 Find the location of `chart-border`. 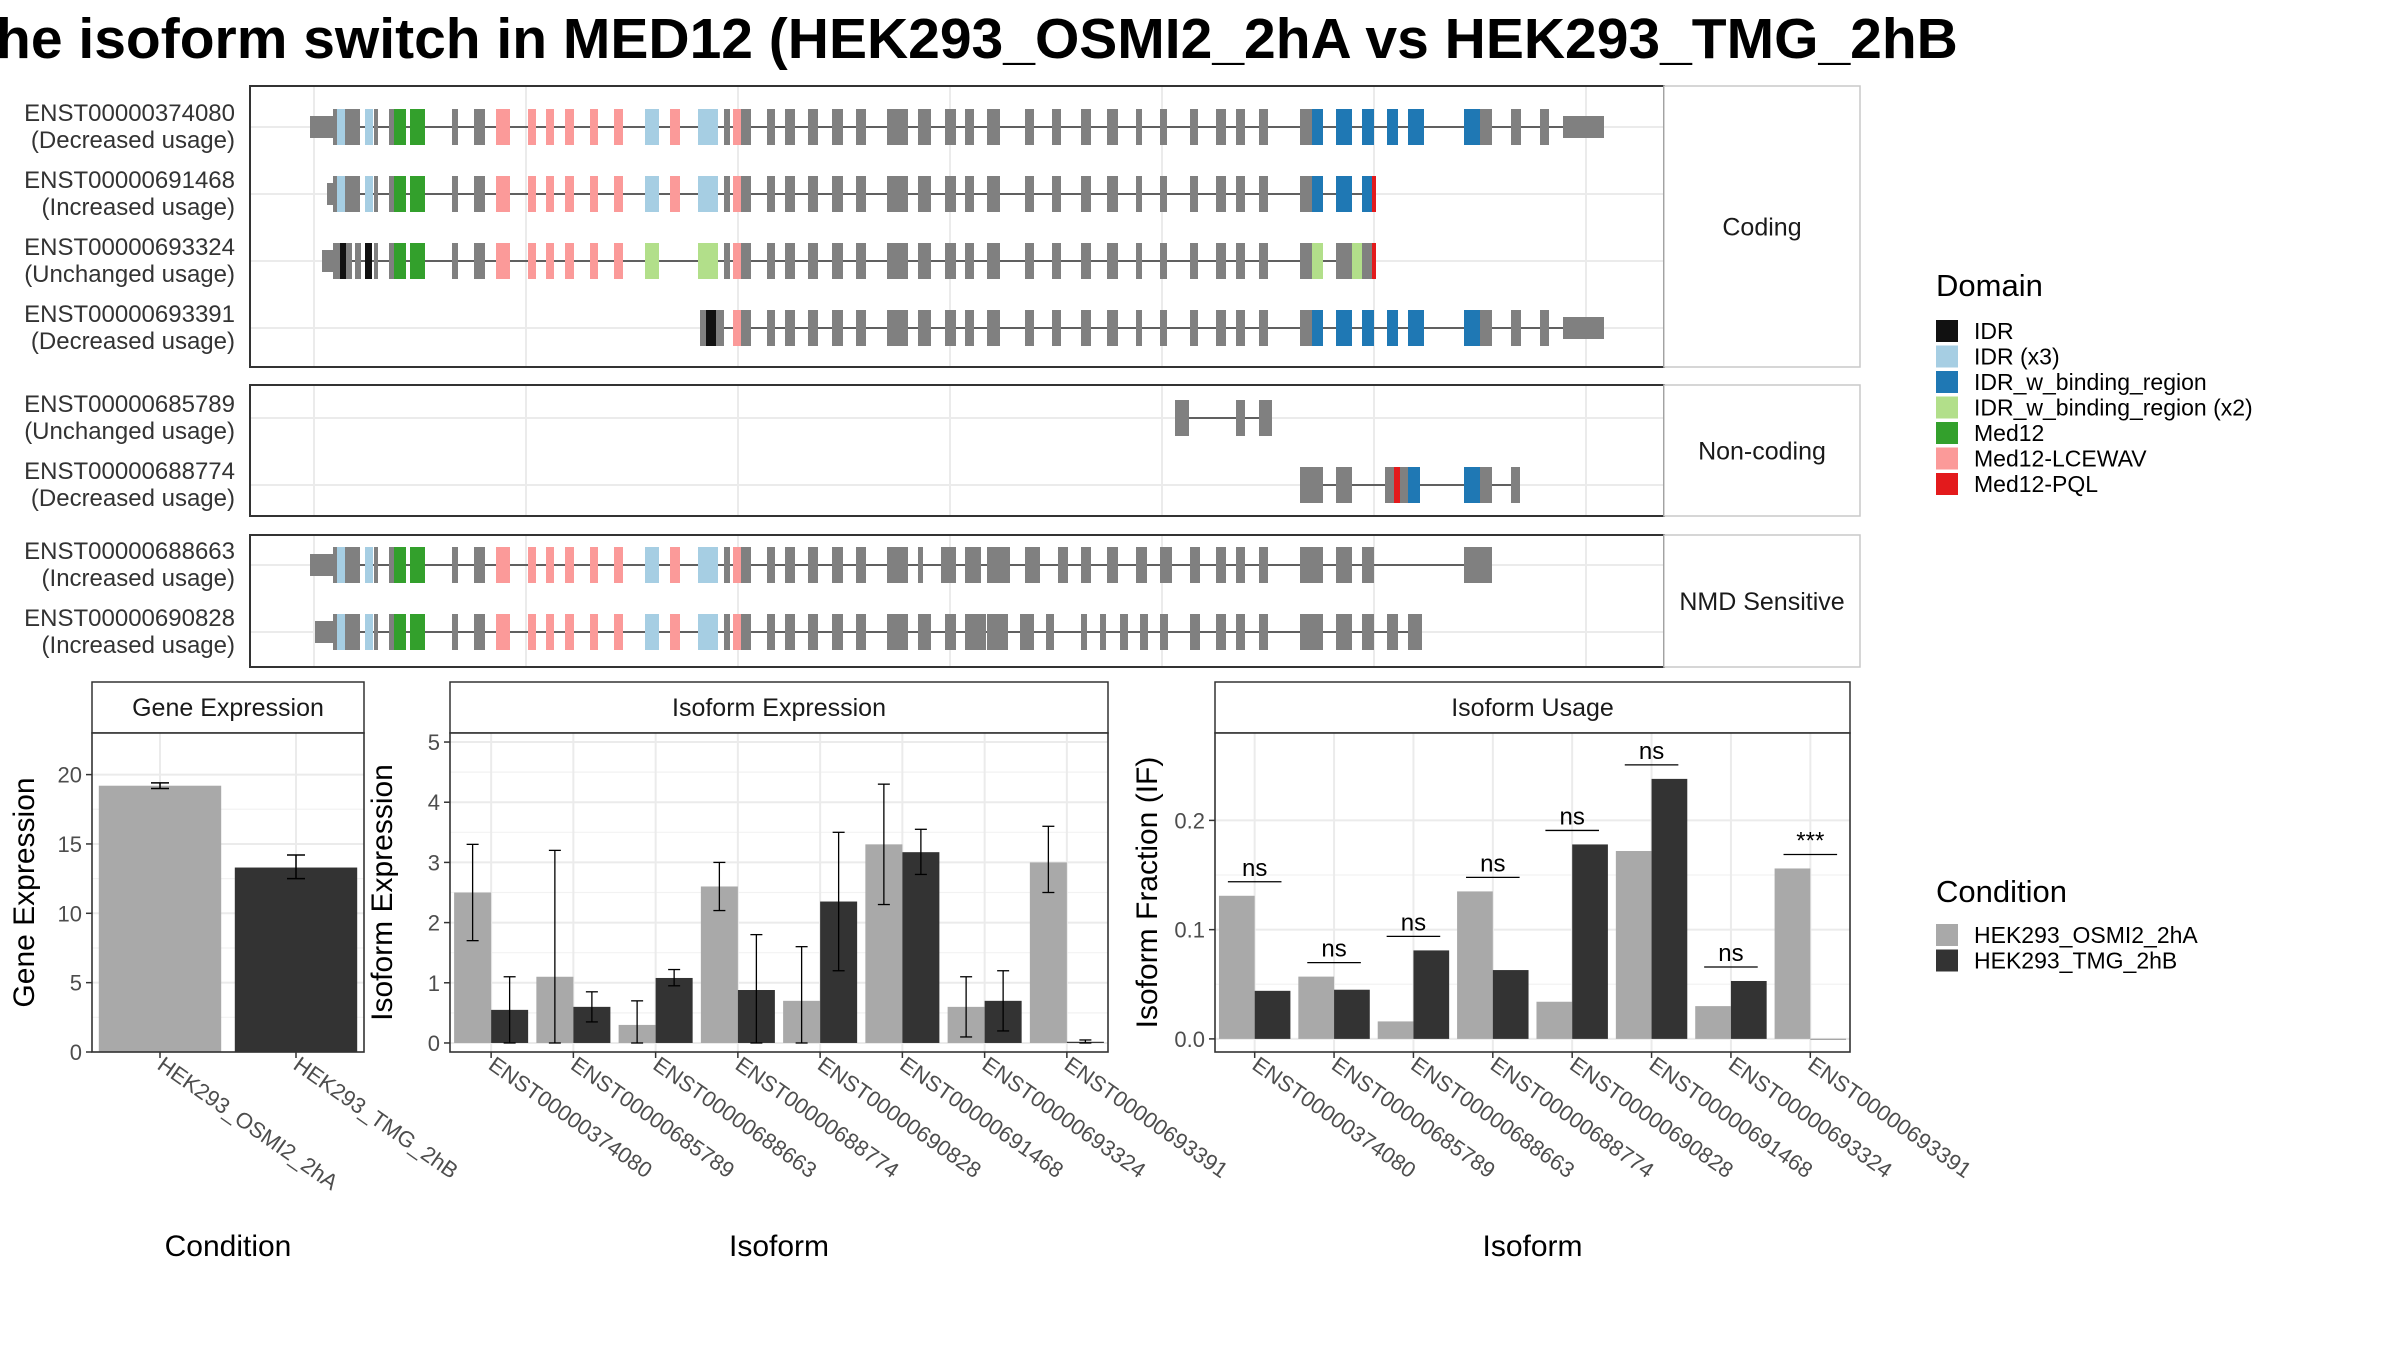

chart-border is located at coordinates (779, 892).